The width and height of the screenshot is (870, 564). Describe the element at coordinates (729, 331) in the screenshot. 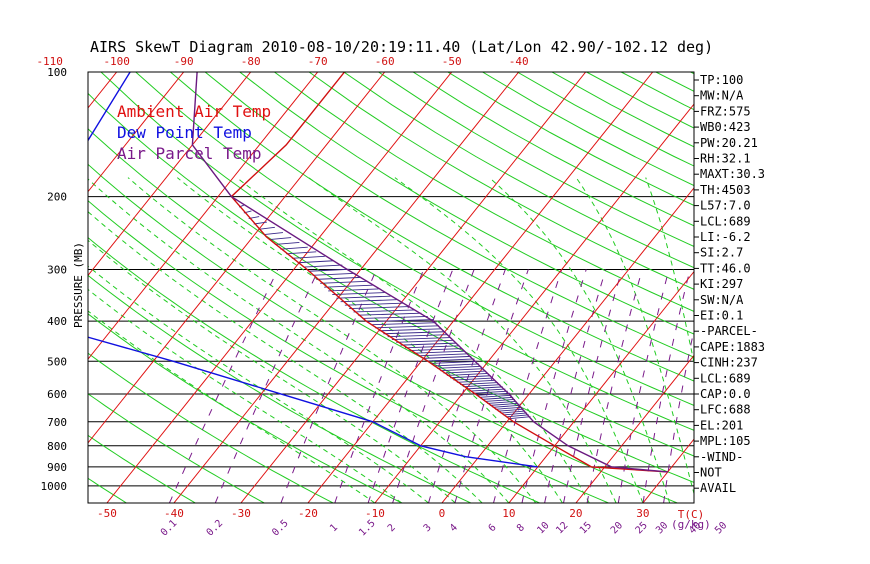

I see `index-item: -PARCEL-` at that location.